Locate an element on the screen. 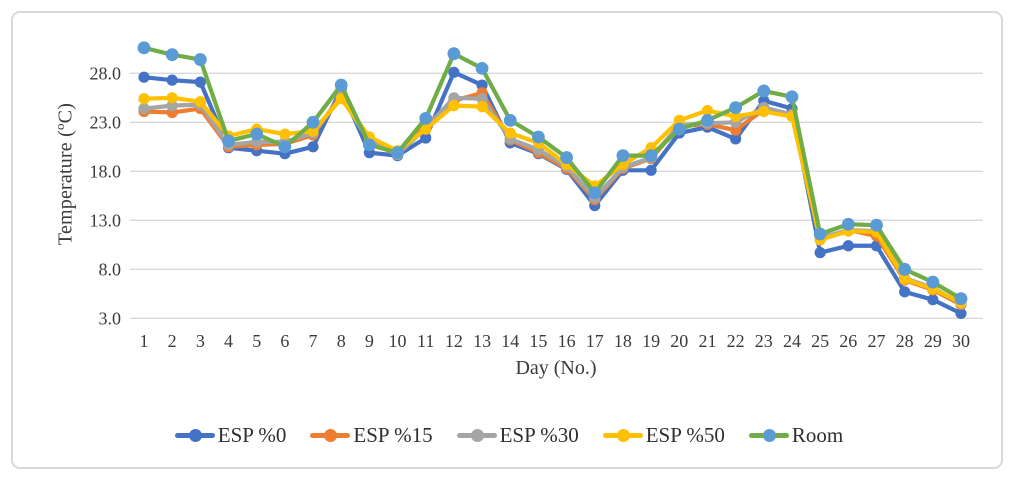  x-tick-label: 6 is located at coordinates (284, 341).